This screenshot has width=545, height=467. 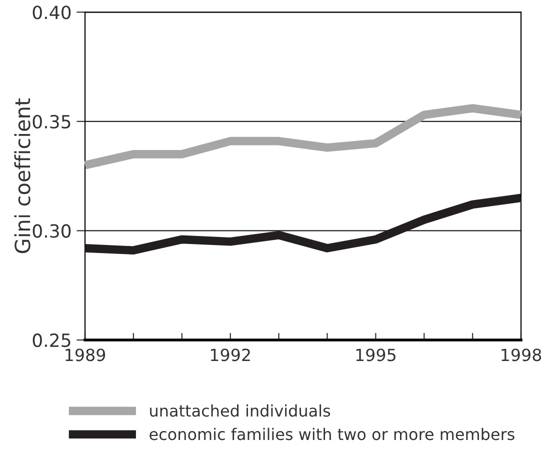 What do you see at coordinates (51, 231) in the screenshot?
I see `y-tick-label: 0.30` at bounding box center [51, 231].